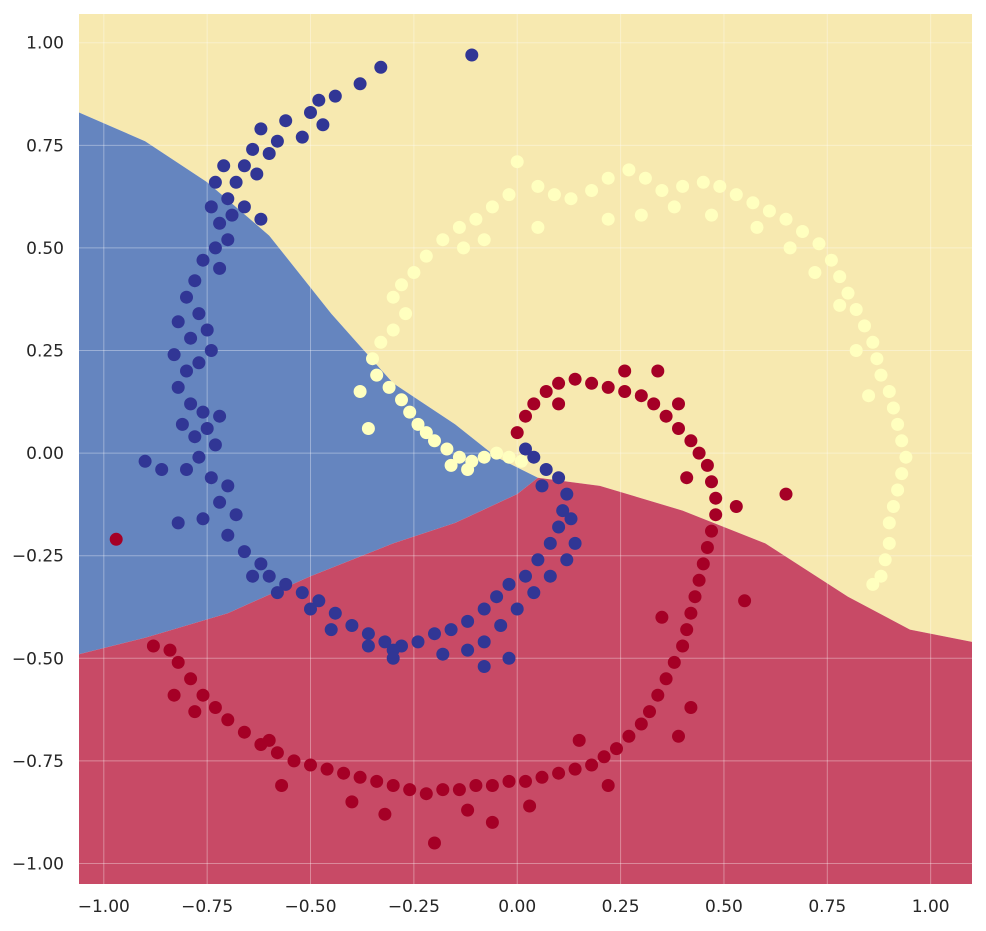  Describe the element at coordinates (45, 249) in the screenshot. I see `y-tick-label: 0.50` at that location.